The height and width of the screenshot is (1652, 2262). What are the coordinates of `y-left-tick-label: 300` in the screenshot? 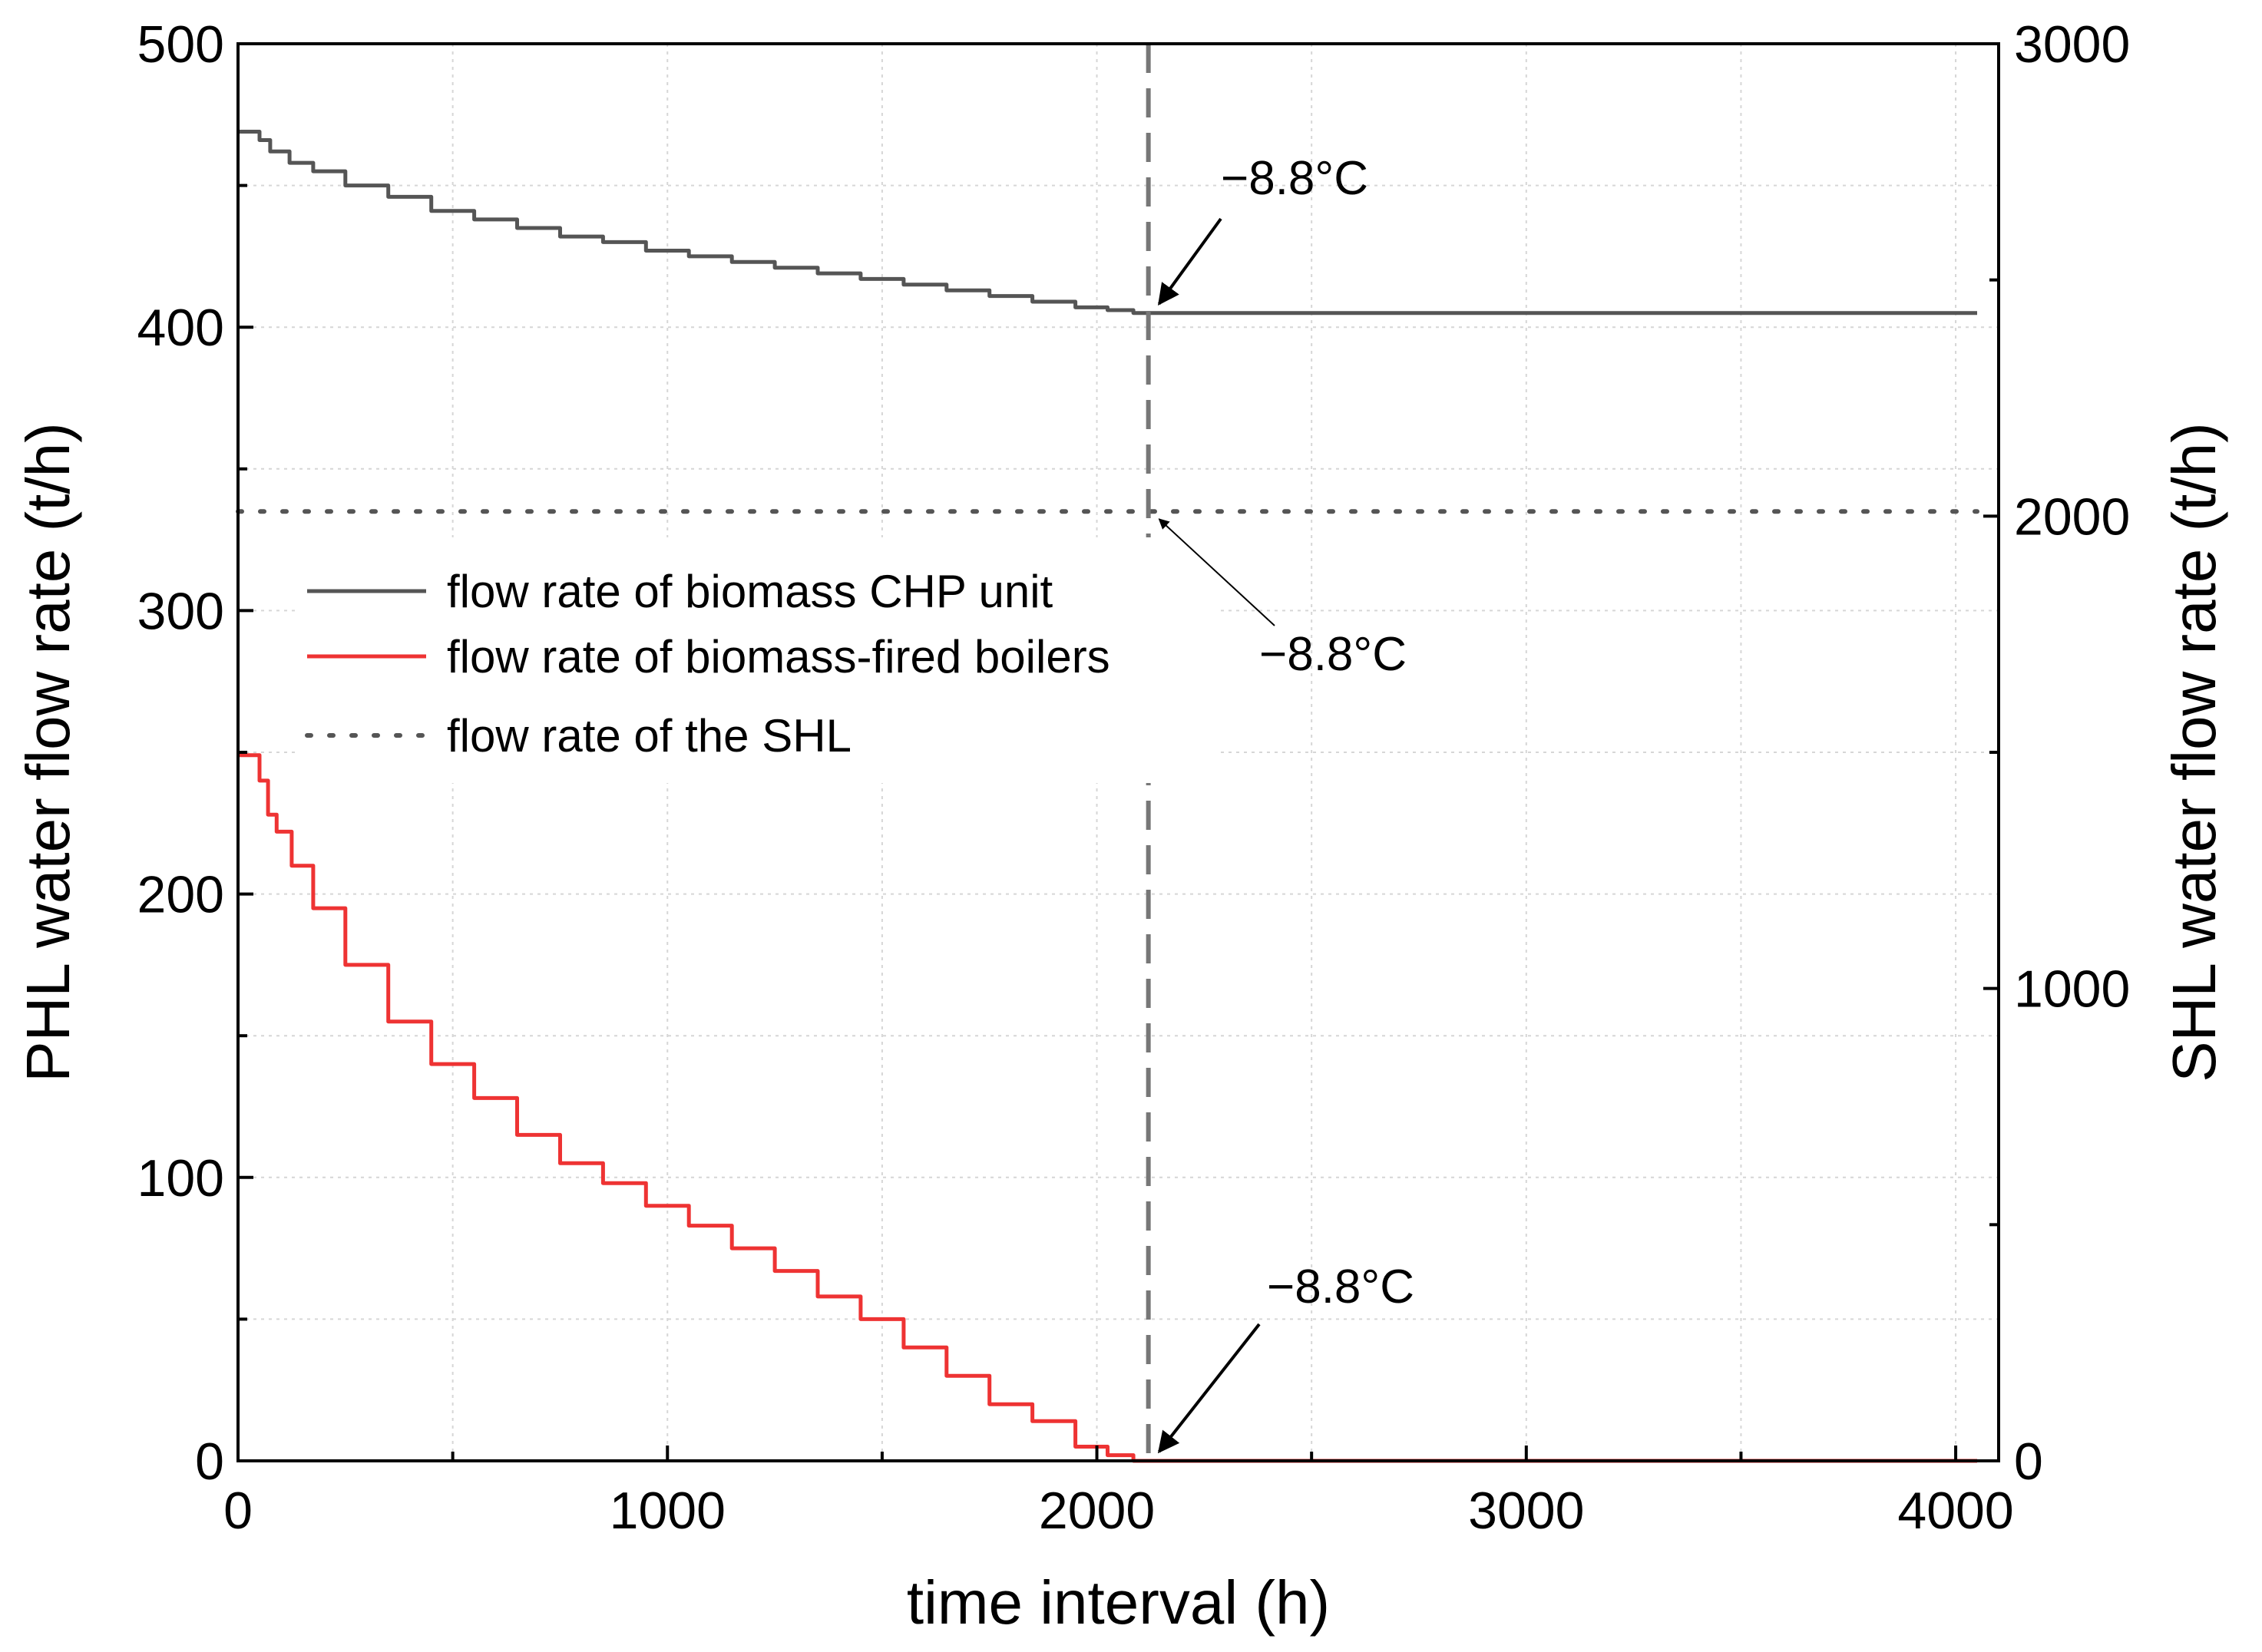 It's located at (180, 611).